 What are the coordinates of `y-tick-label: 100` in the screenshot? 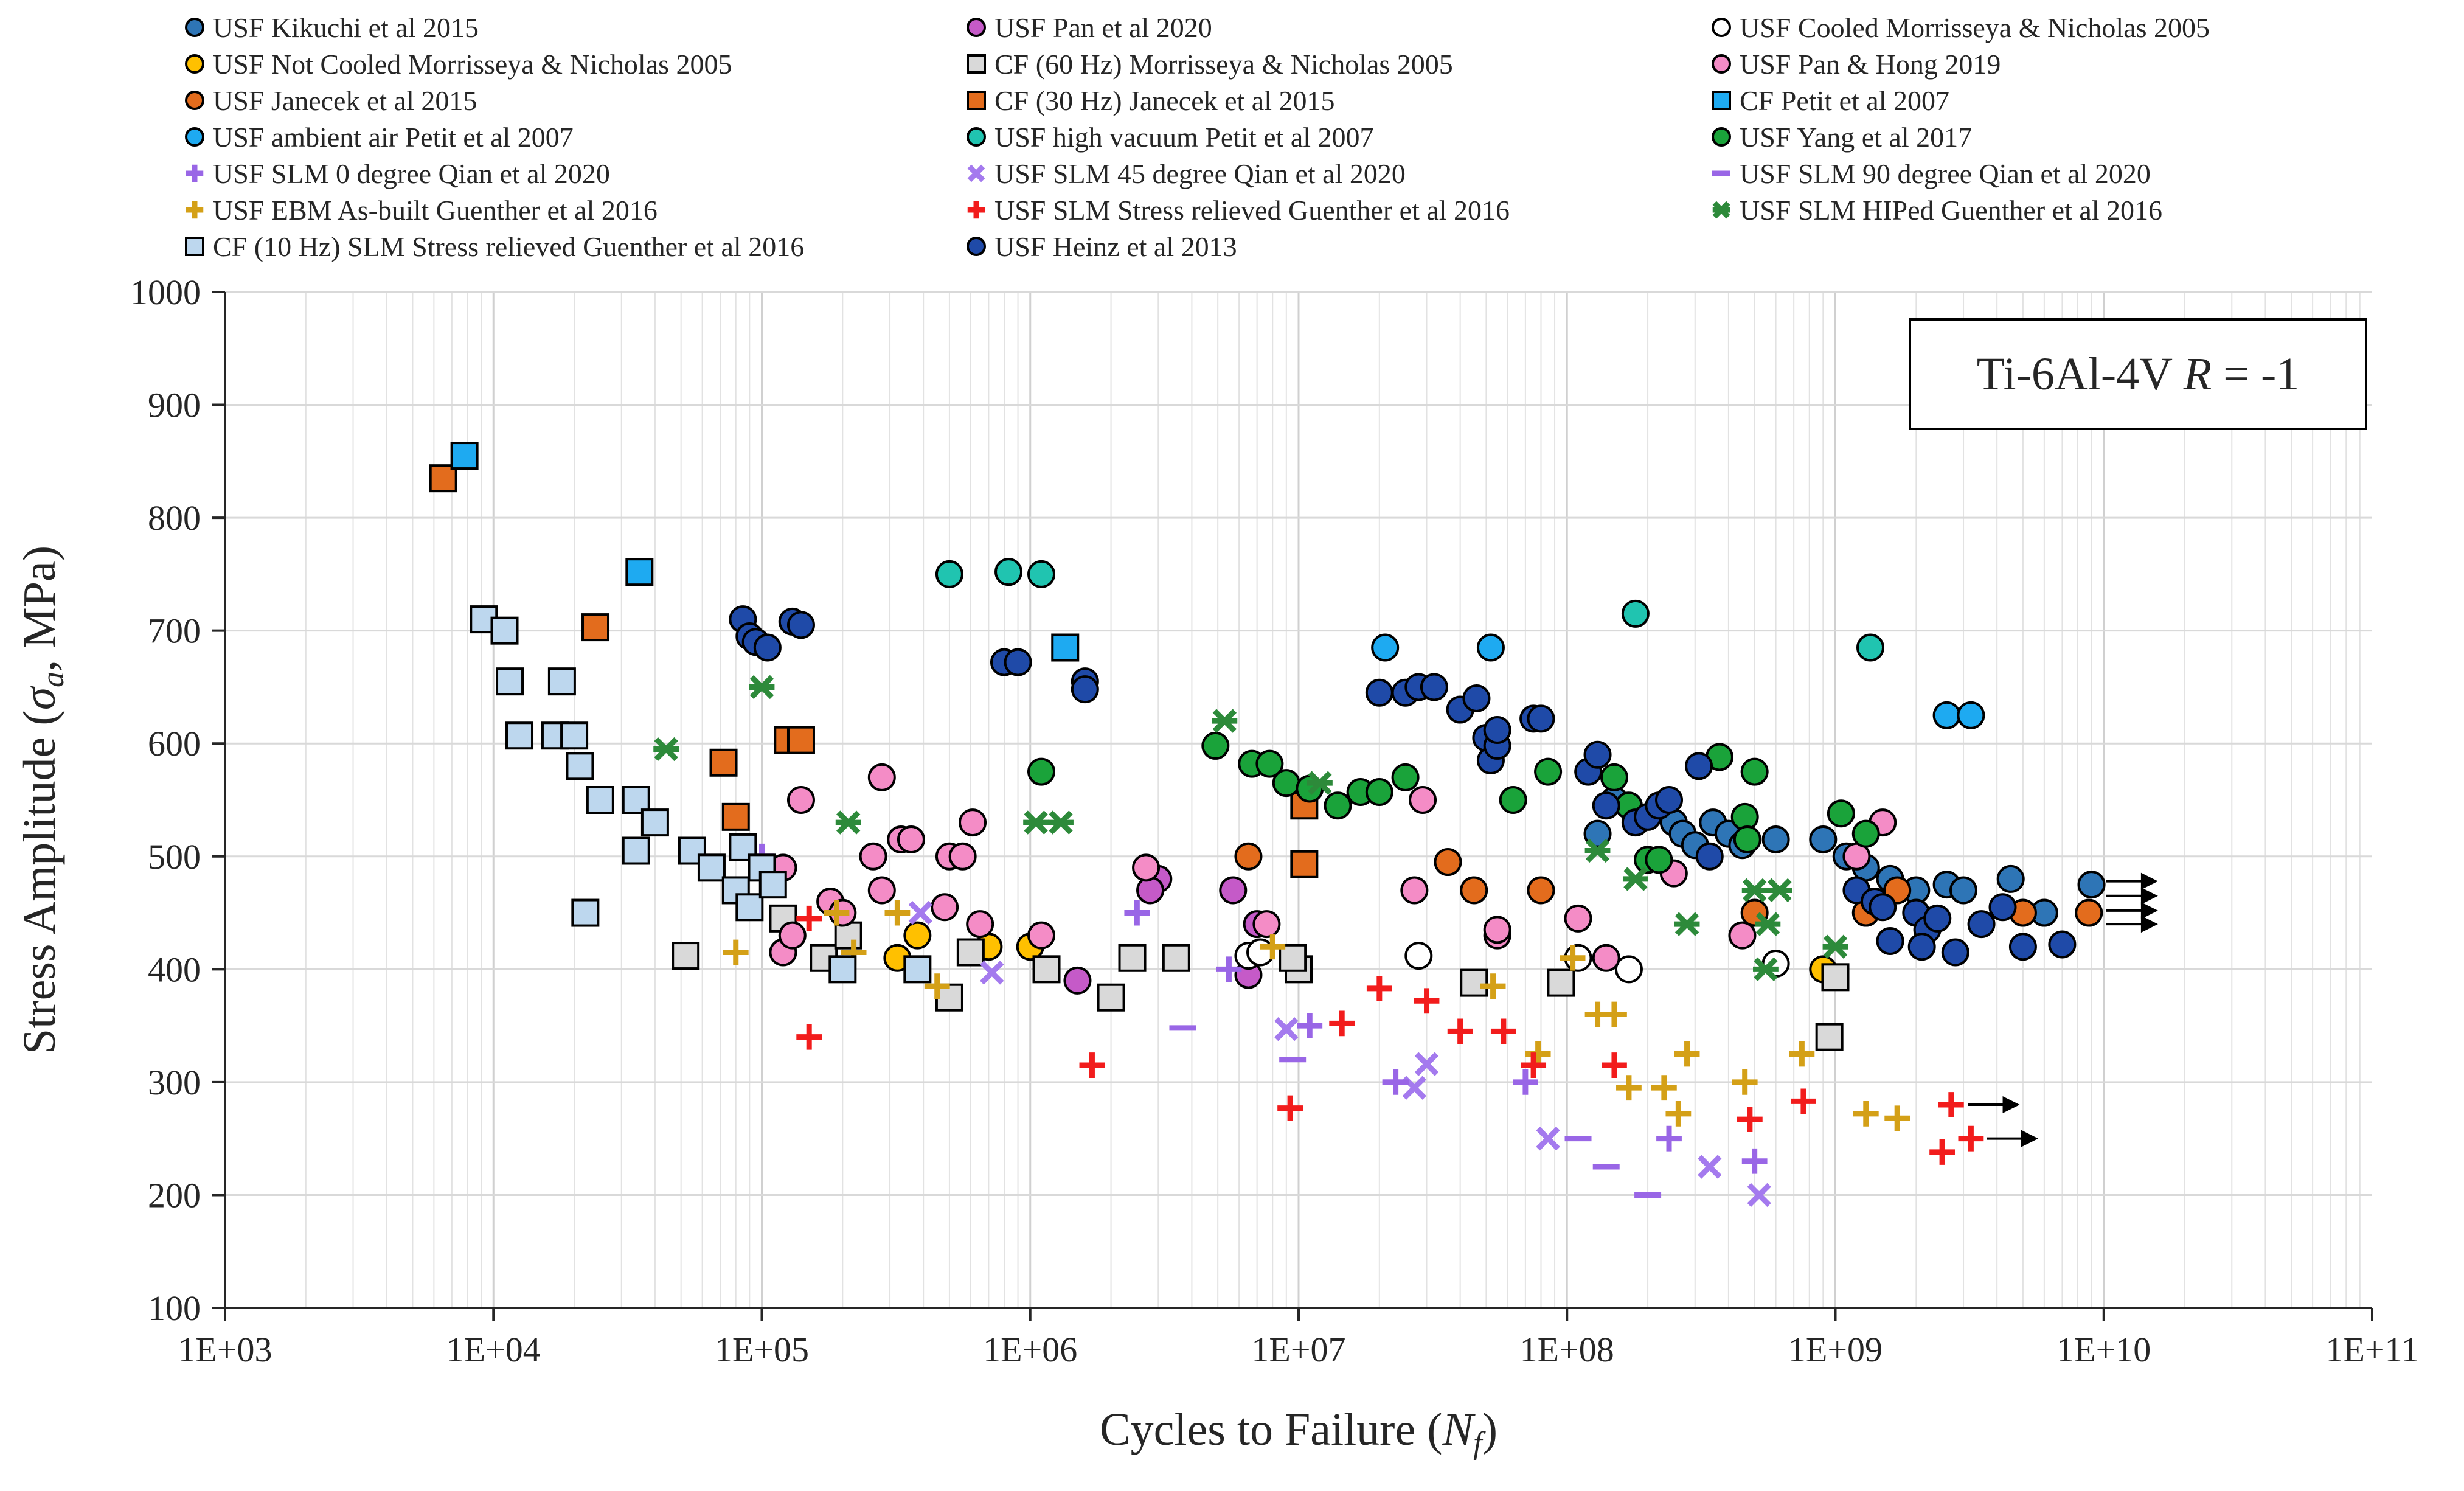 It's located at (175, 1308).